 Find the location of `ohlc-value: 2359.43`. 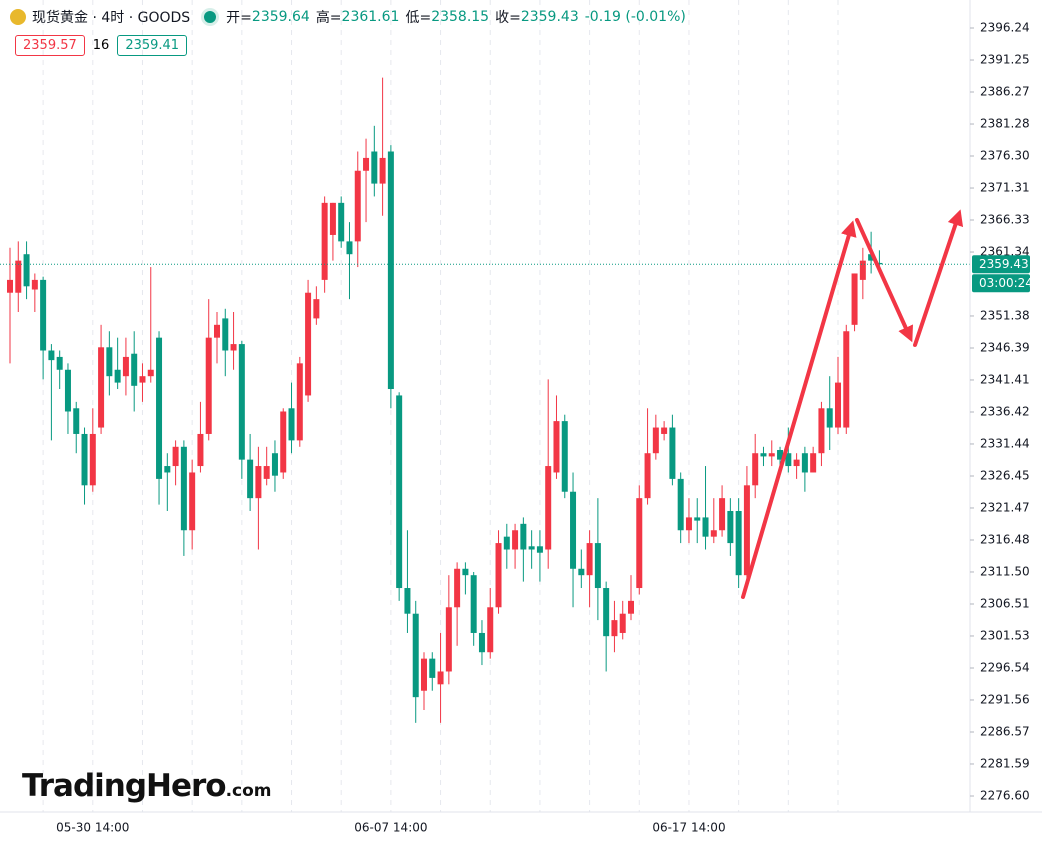

ohlc-value: 2359.43 is located at coordinates (549, 17).